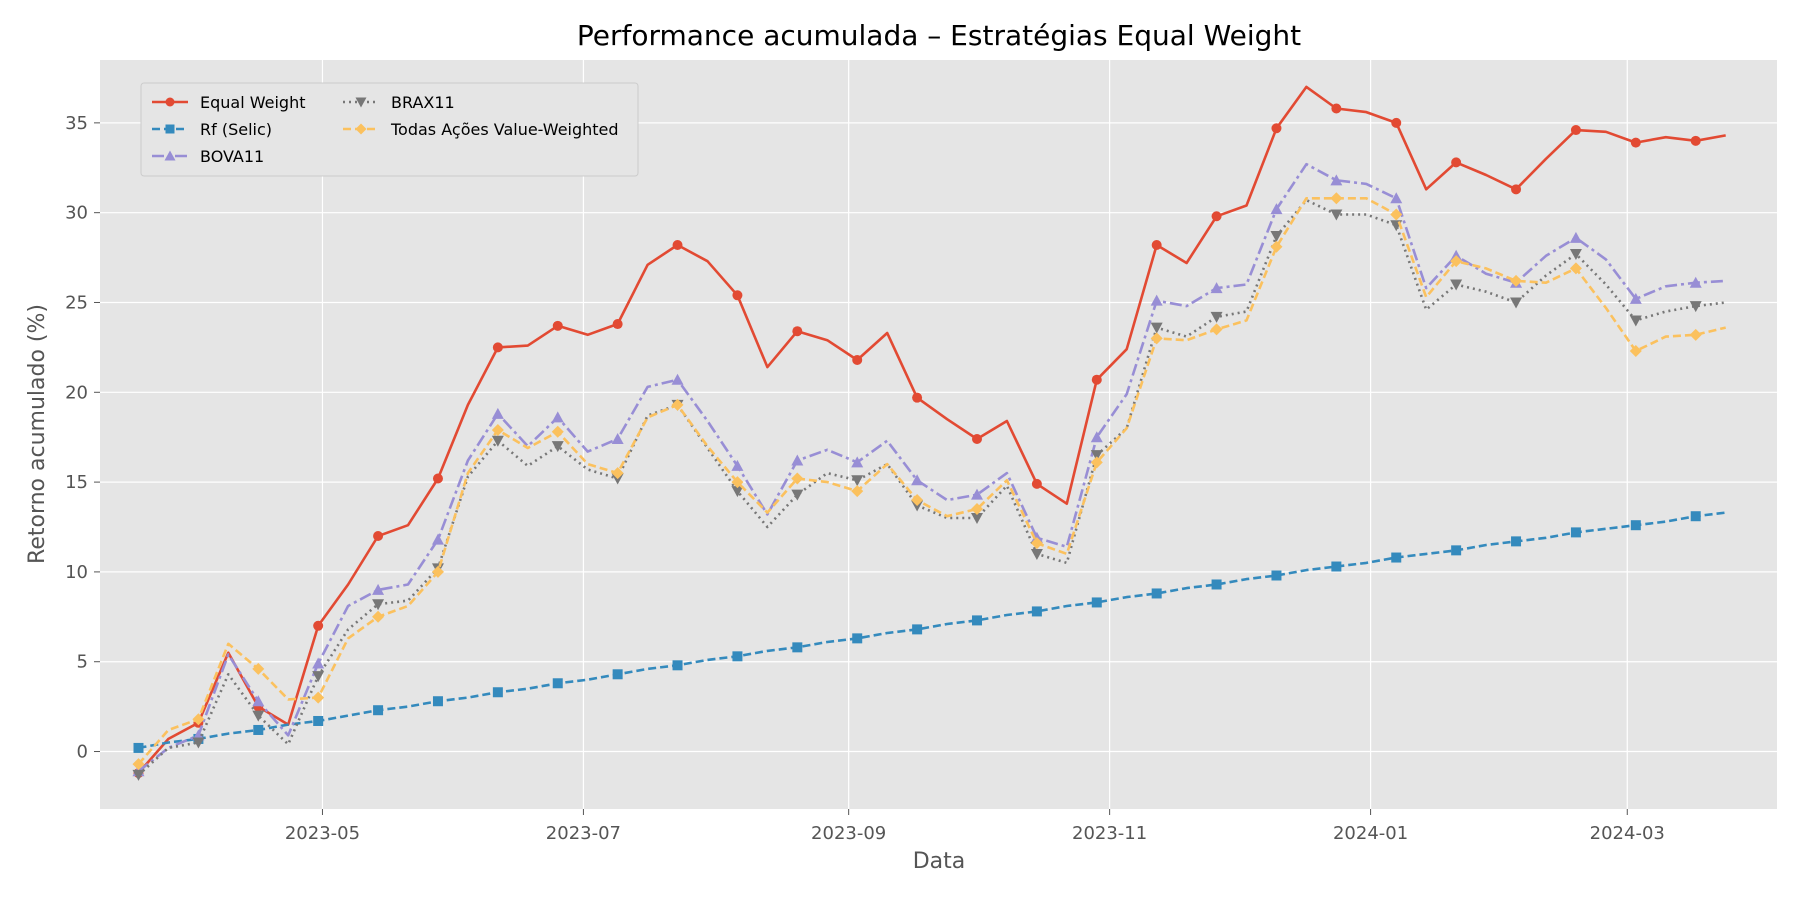 The height and width of the screenshot is (900, 1800). Describe the element at coordinates (583, 833) in the screenshot. I see `x-tick-label: 2023-07` at that location.